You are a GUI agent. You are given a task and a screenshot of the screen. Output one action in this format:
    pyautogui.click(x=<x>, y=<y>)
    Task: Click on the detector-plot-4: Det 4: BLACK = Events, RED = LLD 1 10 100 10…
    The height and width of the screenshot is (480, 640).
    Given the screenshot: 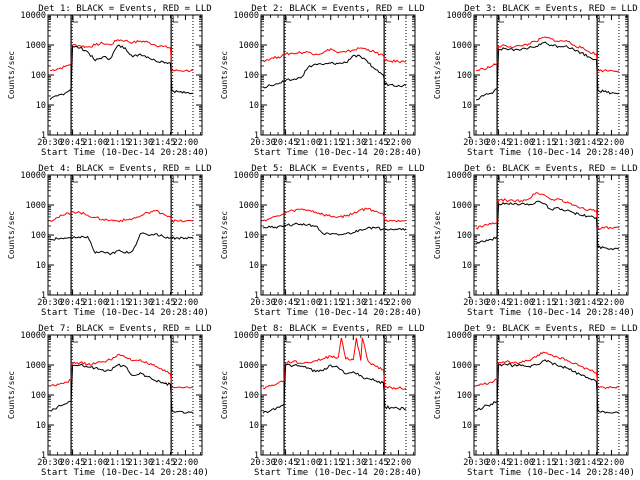 What is the action you would take?
    pyautogui.click(x=109, y=241)
    